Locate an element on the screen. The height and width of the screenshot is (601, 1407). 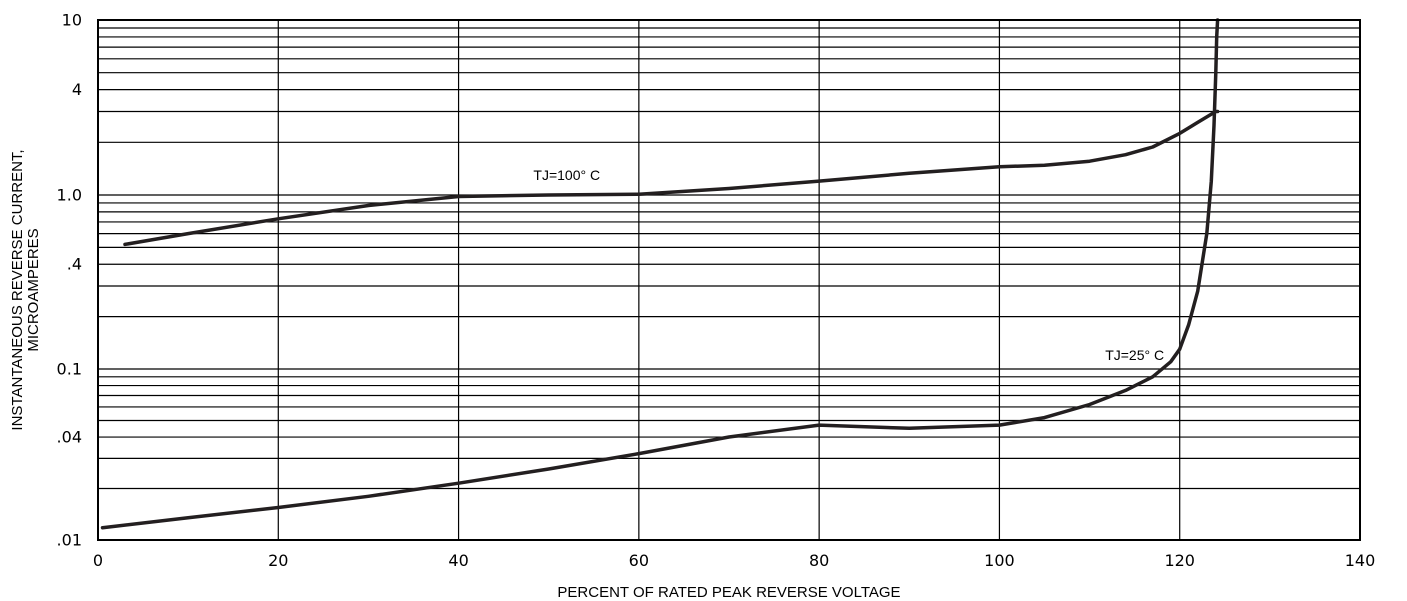
x-axis-label: PERCENT OF RATED PEAK REVERSE VOLTAGE is located at coordinates (728, 592).